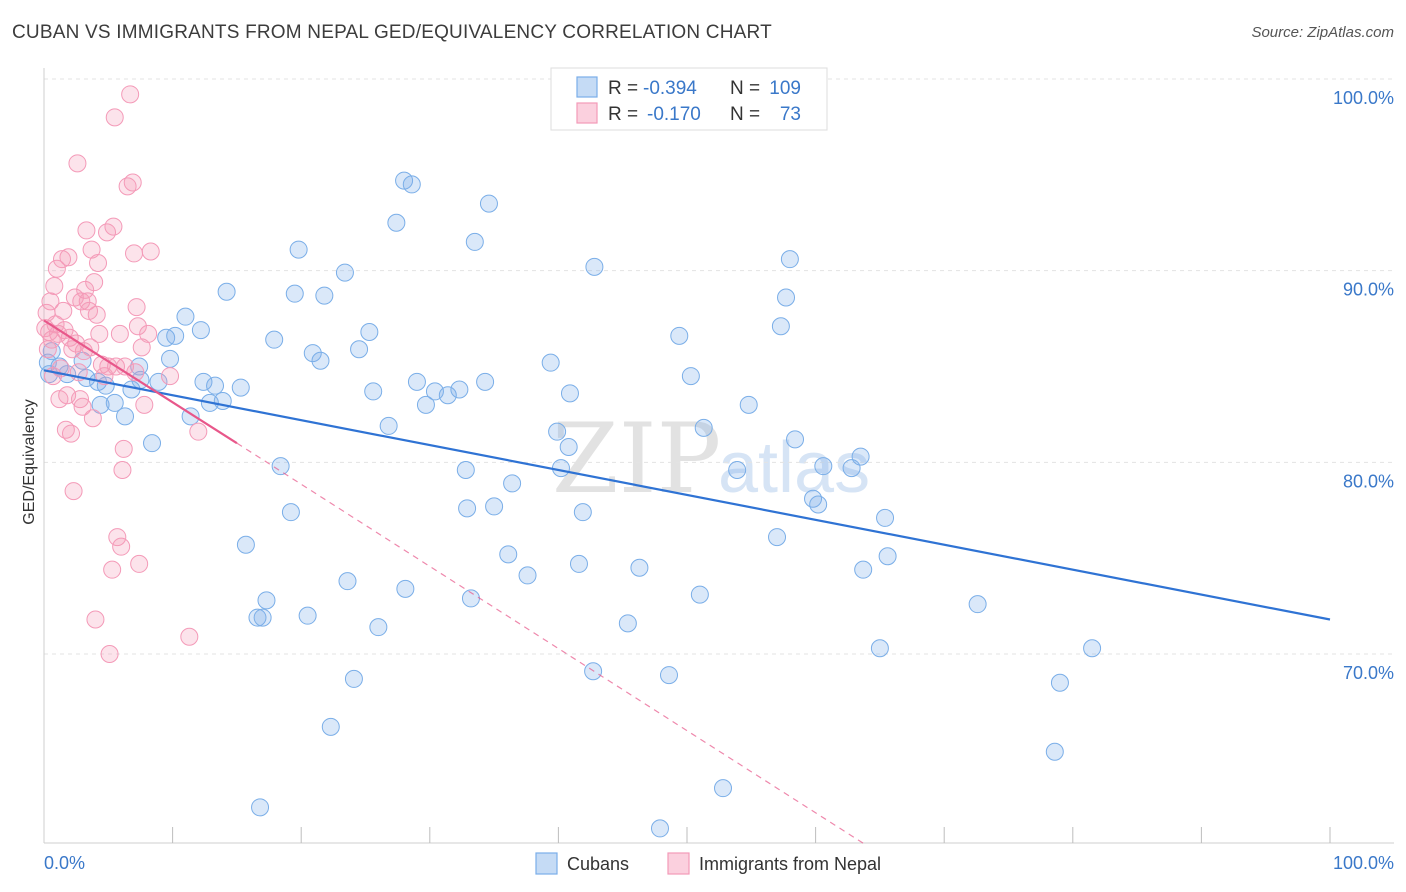 This screenshot has width=1406, height=892. I want to click on legend-r-label-cubans: R =, so click(623, 88).